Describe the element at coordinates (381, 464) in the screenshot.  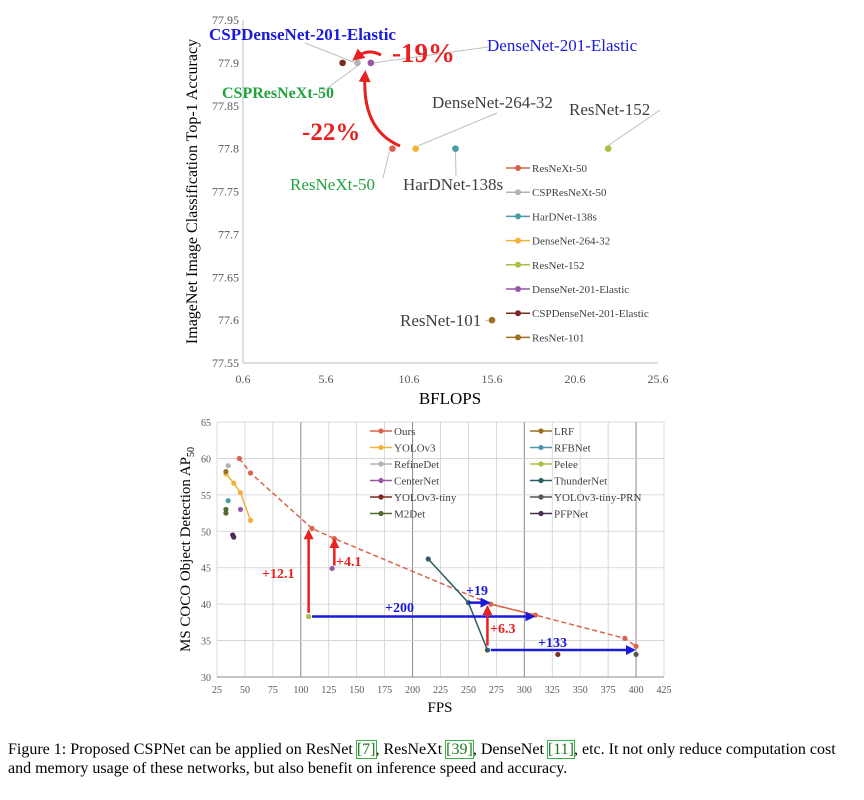
I see `legend-marker-refinedet` at that location.